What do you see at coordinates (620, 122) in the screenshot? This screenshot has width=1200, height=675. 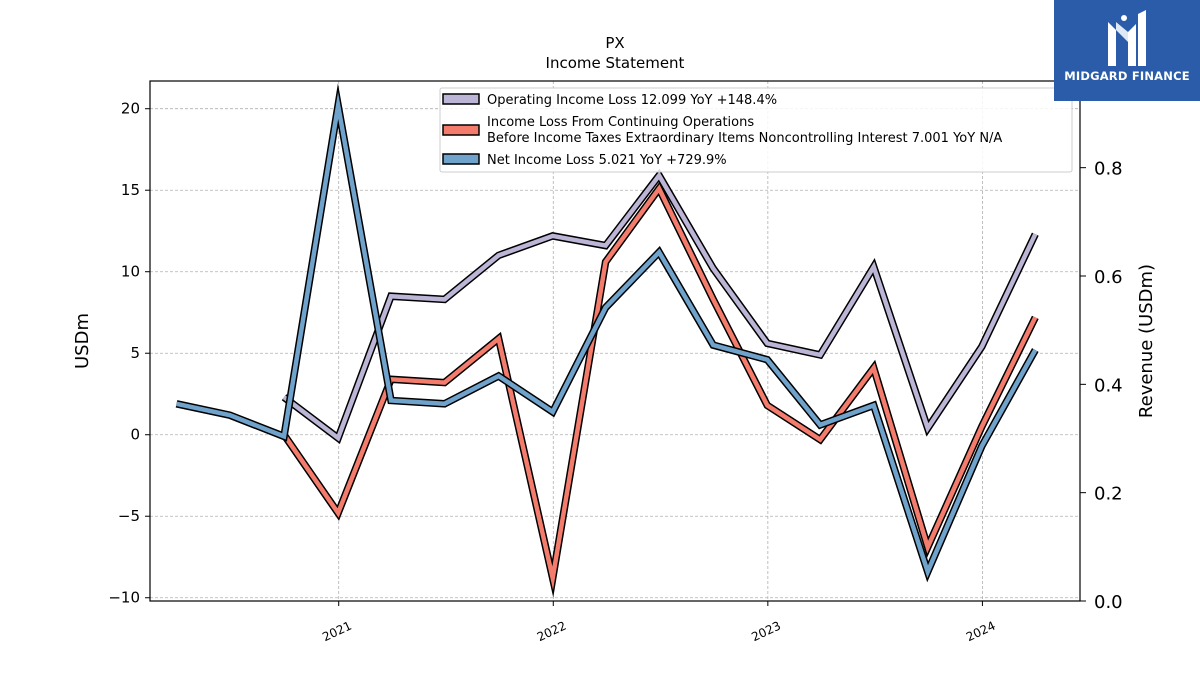 I see `legend-label-line: Income Loss From Continuing Operations` at bounding box center [620, 122].